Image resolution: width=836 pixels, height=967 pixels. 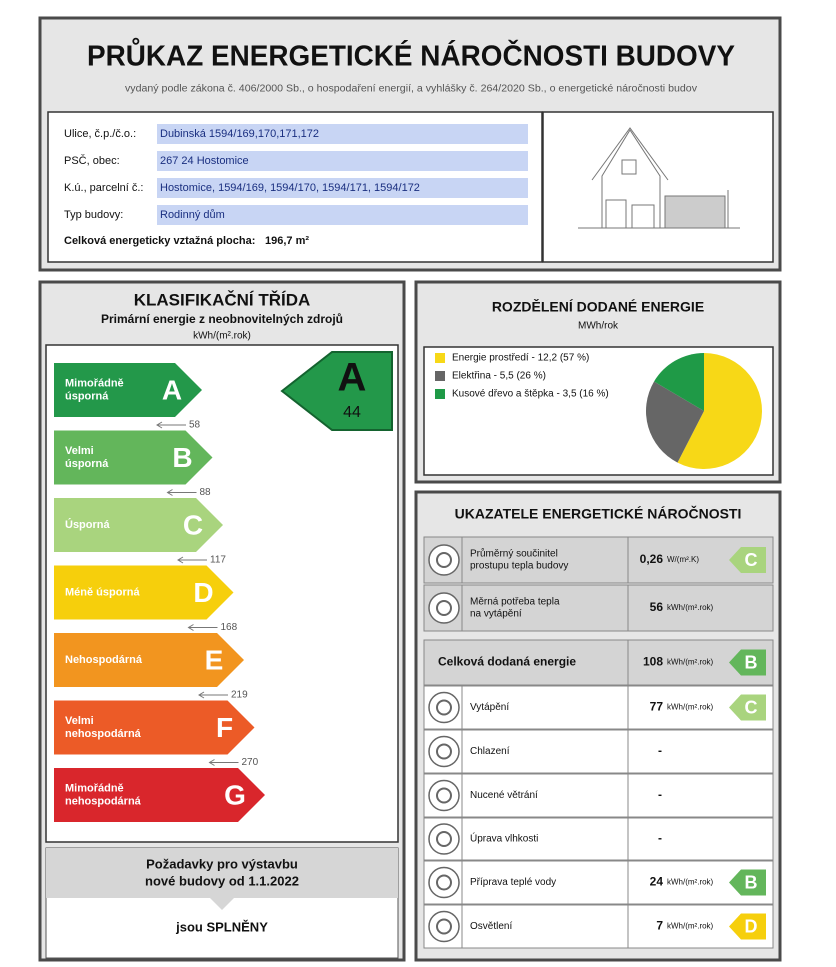 I want to click on indicator-label: prostupu tepla budovy, so click(x=519, y=566).